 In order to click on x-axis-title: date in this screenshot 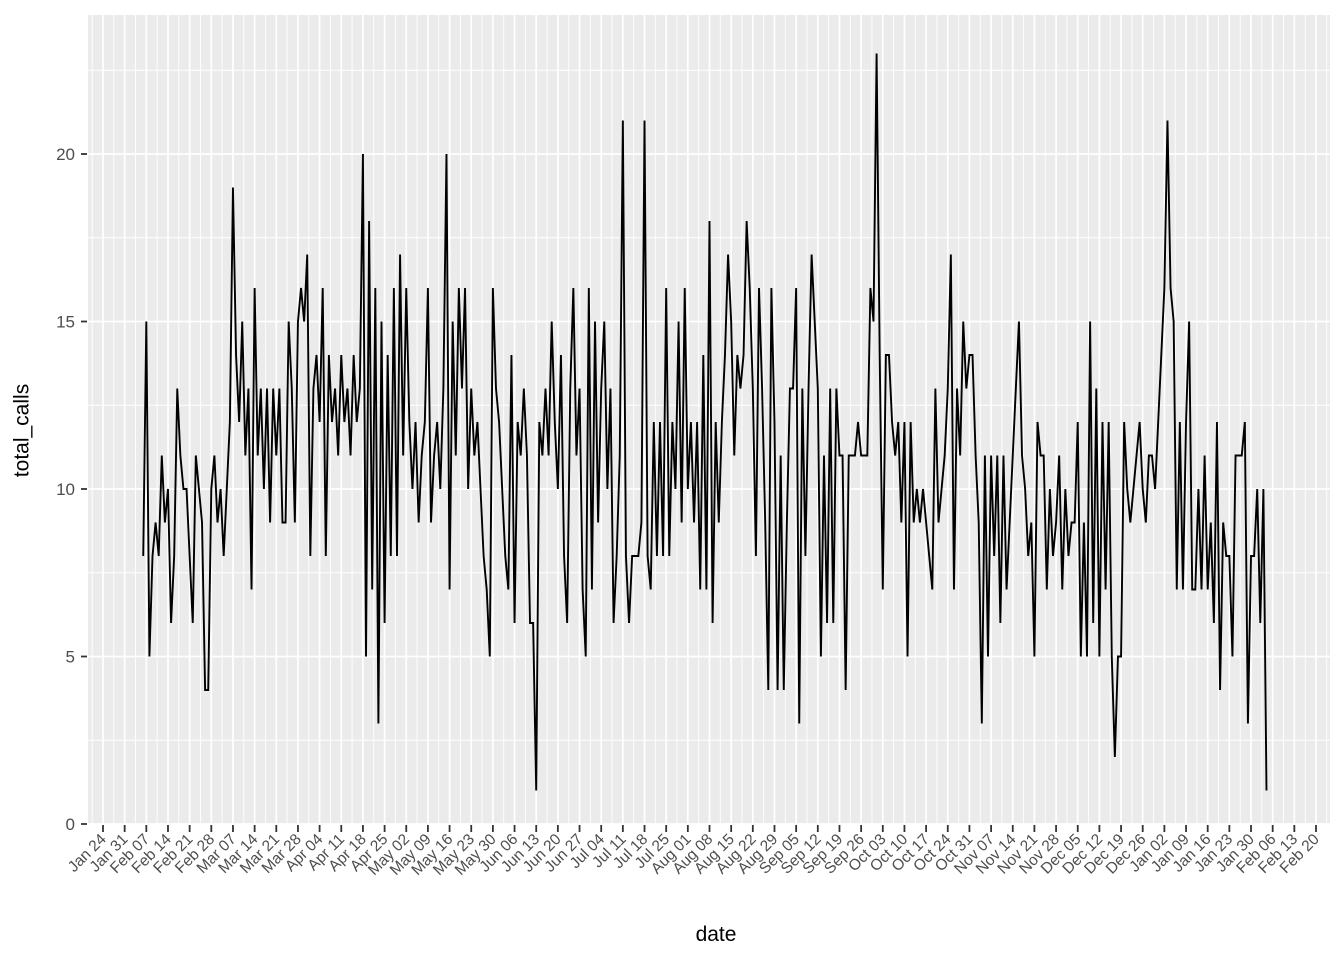, I will do `click(716, 934)`.